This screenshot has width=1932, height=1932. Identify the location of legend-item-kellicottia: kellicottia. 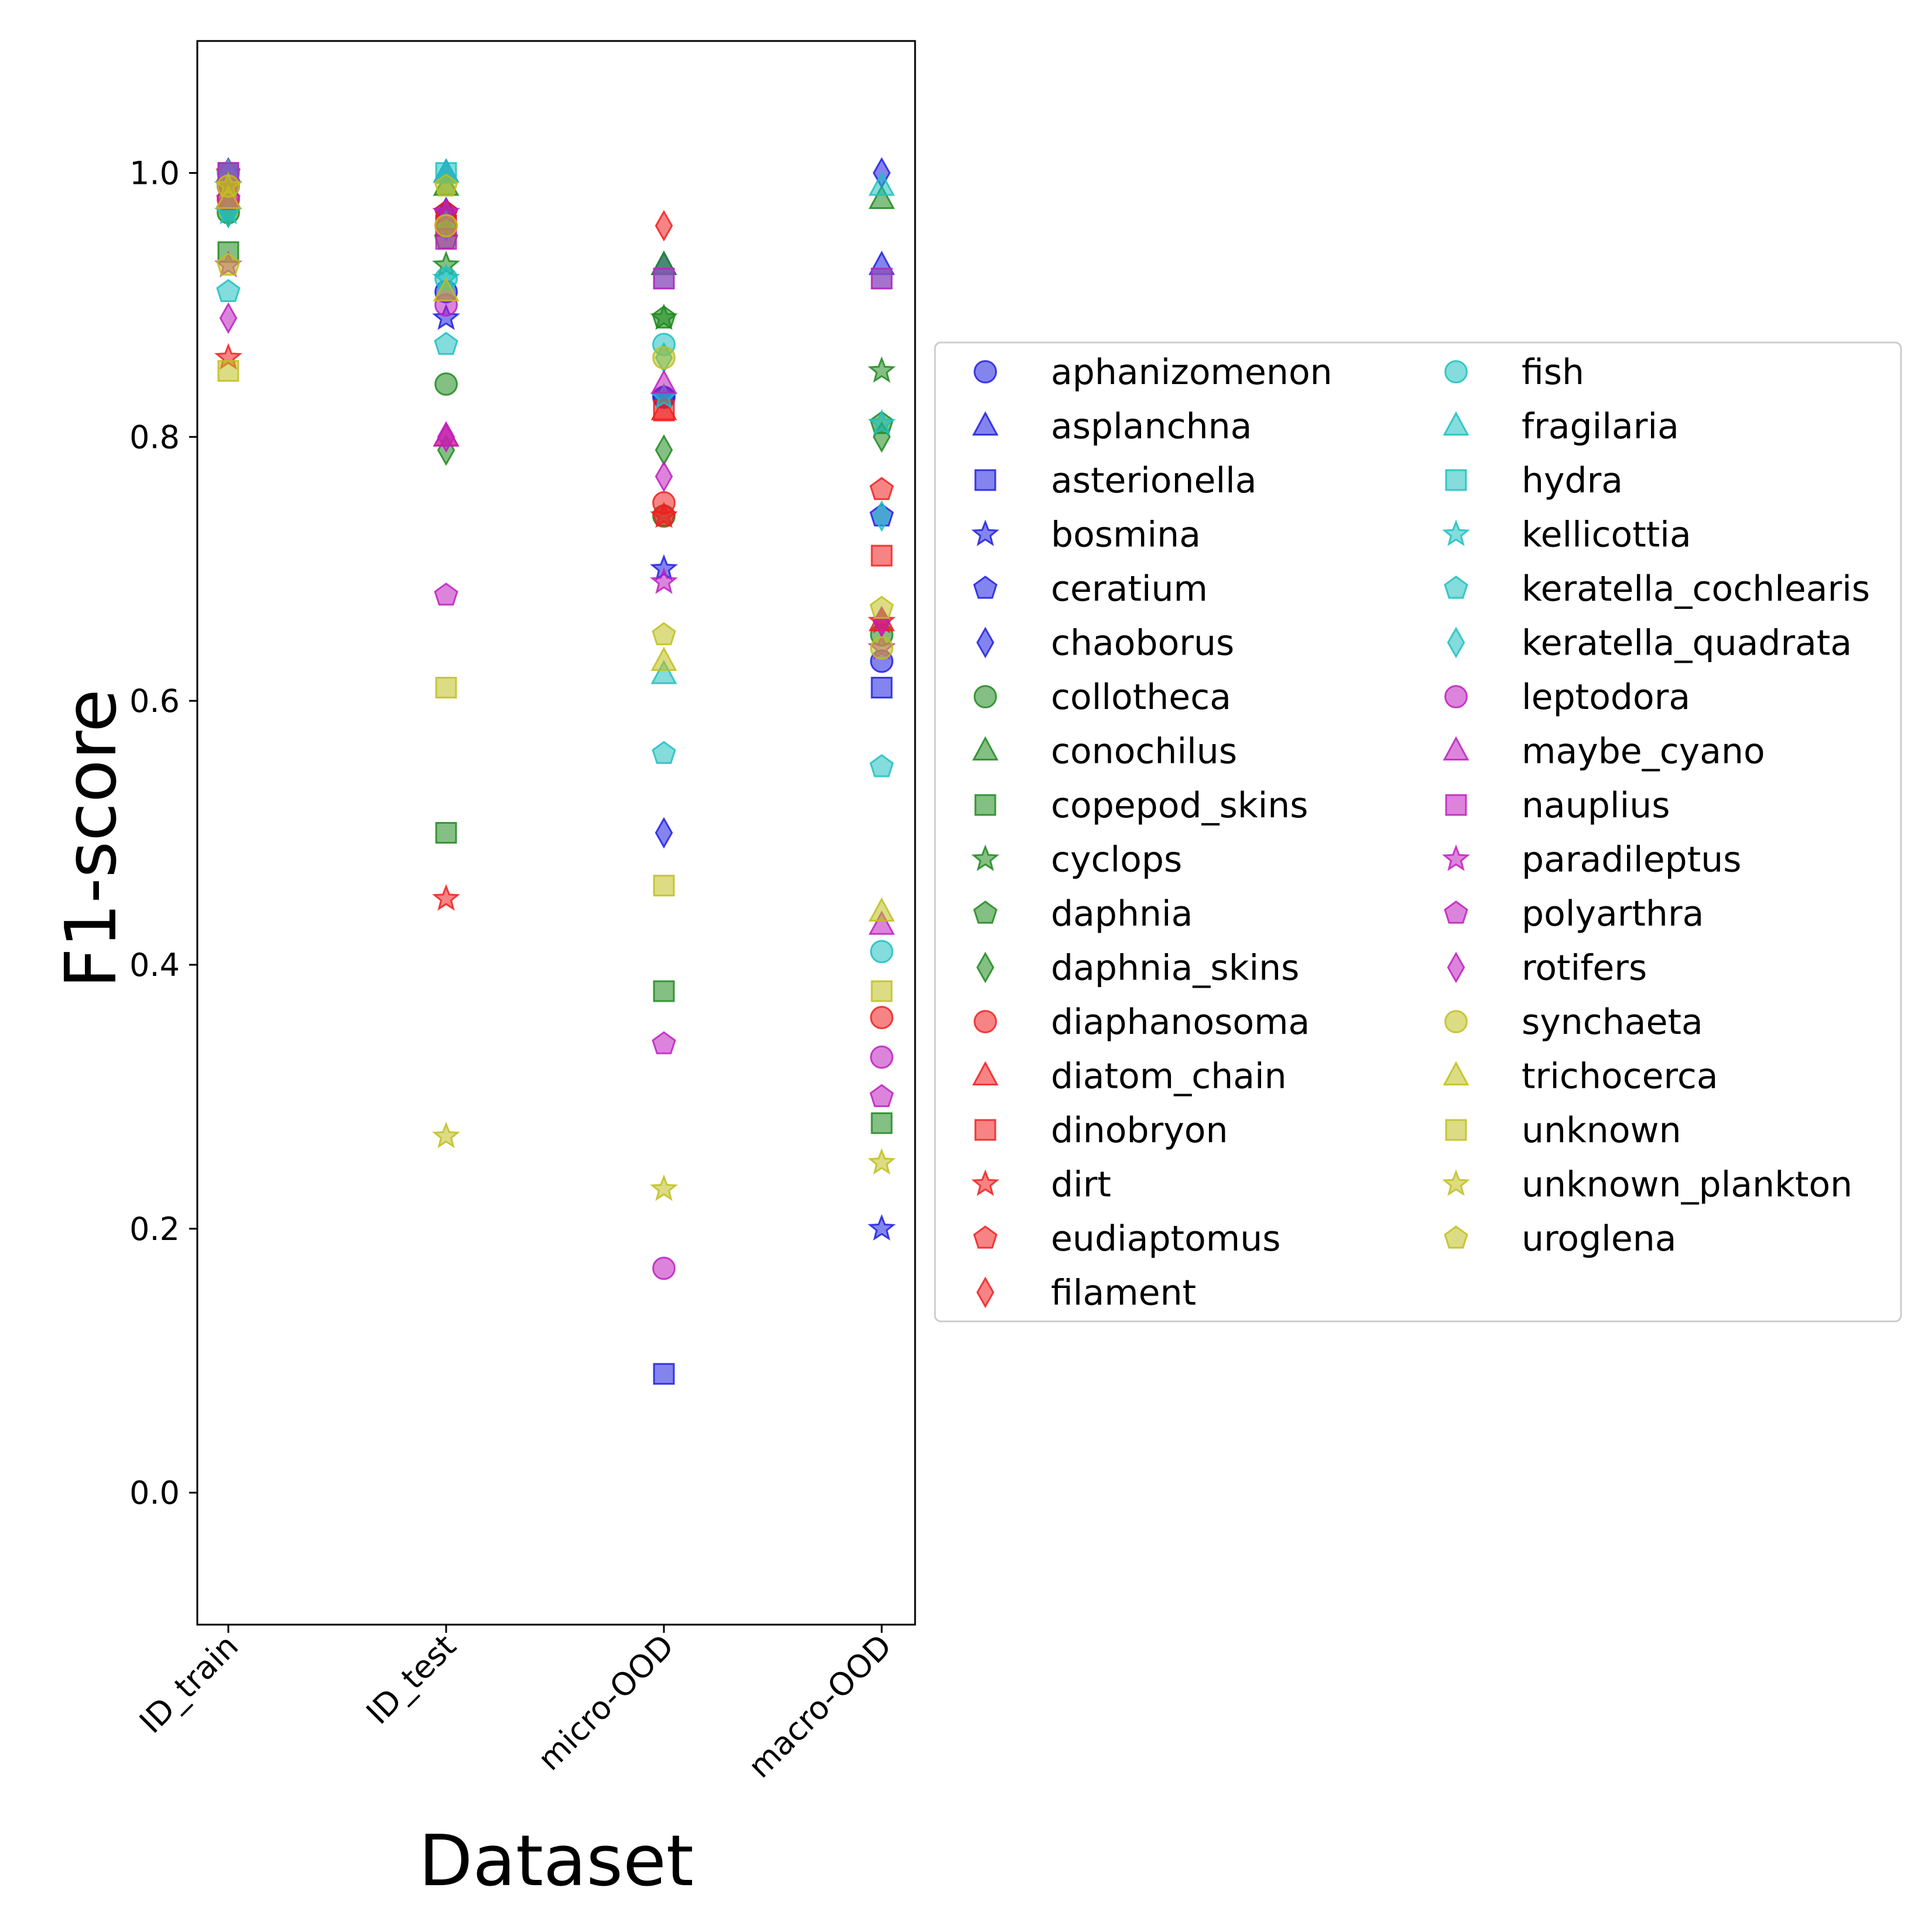
(1566, 535).